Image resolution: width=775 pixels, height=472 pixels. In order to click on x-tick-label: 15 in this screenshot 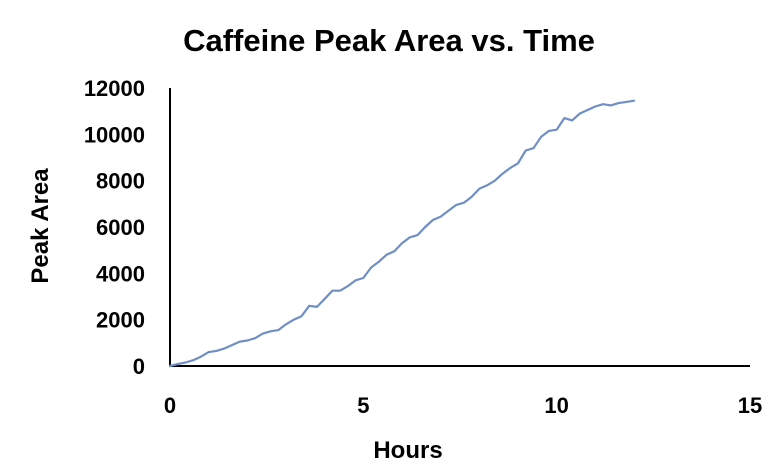, I will do `click(750, 405)`.